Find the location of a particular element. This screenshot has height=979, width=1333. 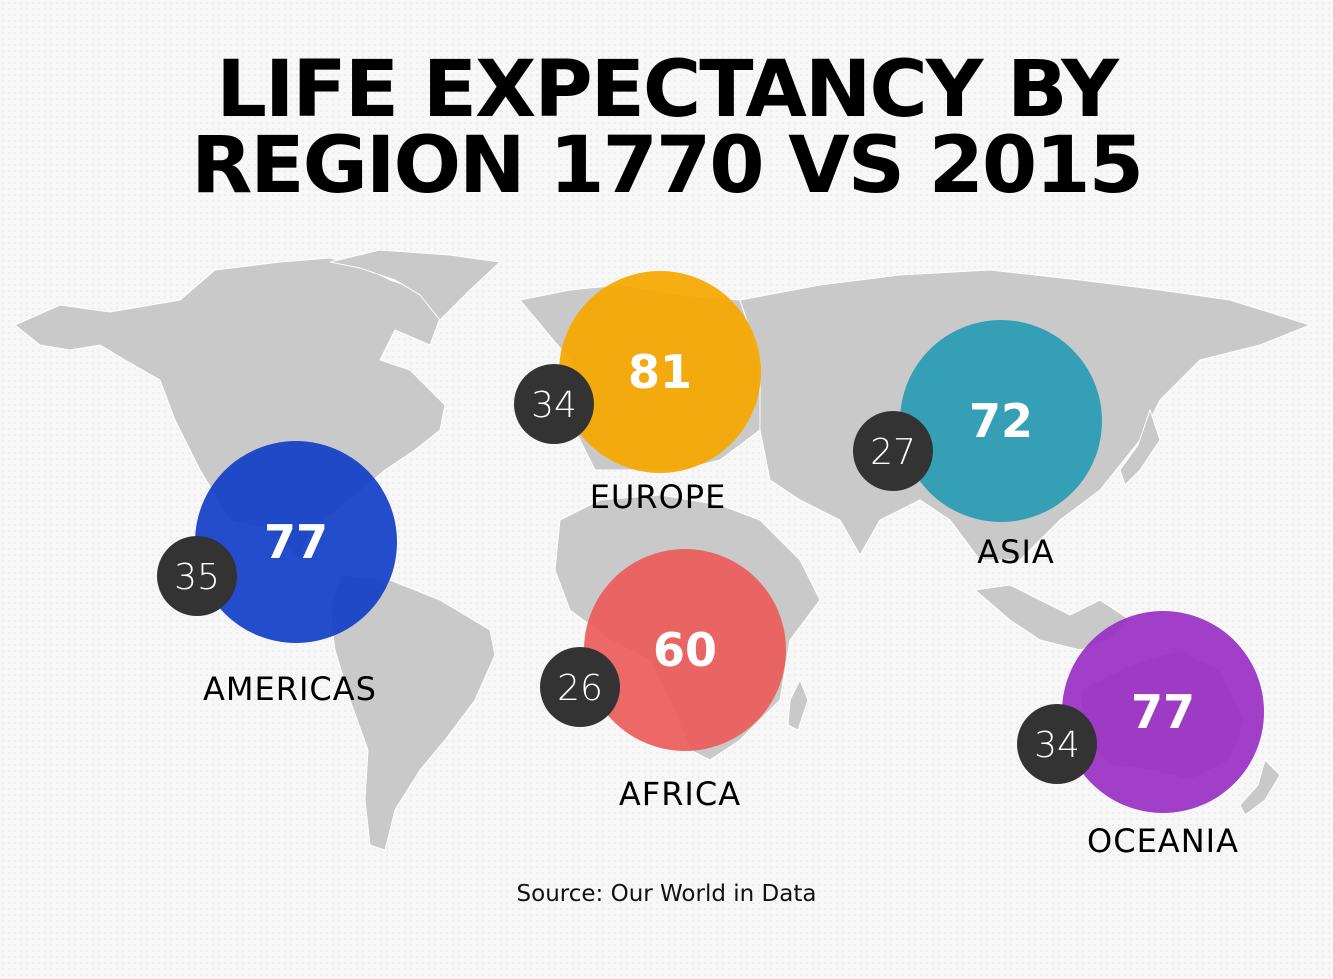

bubble-1770-europe is located at coordinates (554, 404).